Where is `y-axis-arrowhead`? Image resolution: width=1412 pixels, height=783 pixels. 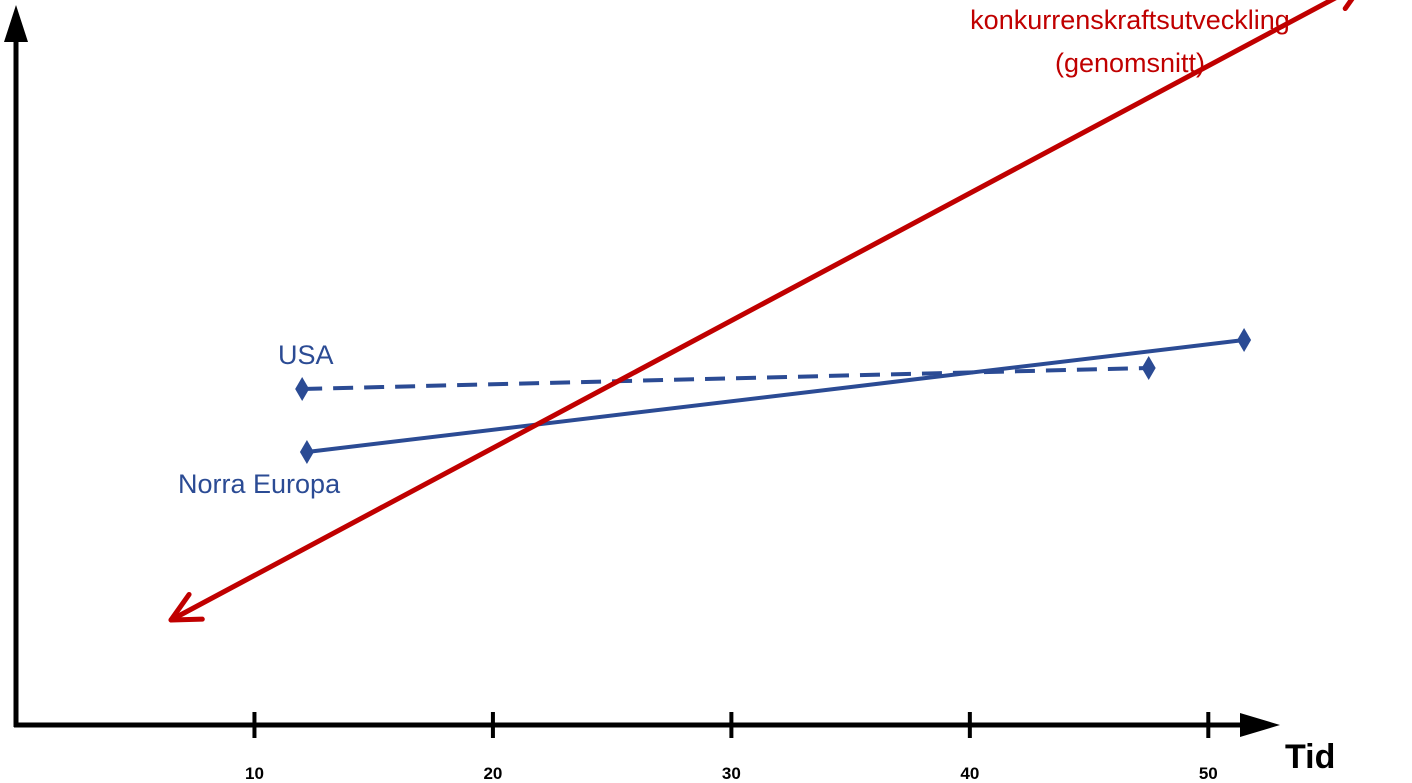
y-axis-arrowhead is located at coordinates (16, 23).